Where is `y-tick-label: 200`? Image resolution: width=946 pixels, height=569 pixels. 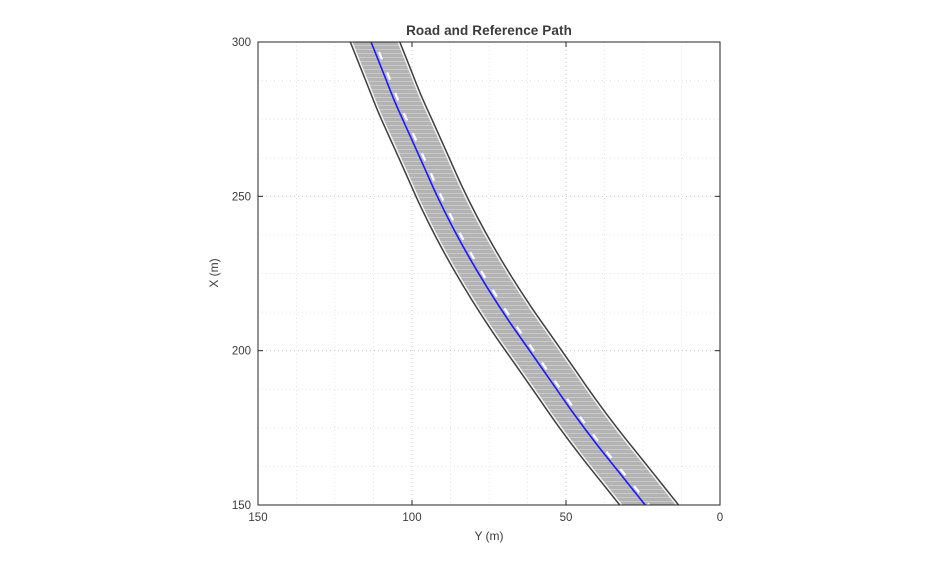
y-tick-label: 200 is located at coordinates (241, 352).